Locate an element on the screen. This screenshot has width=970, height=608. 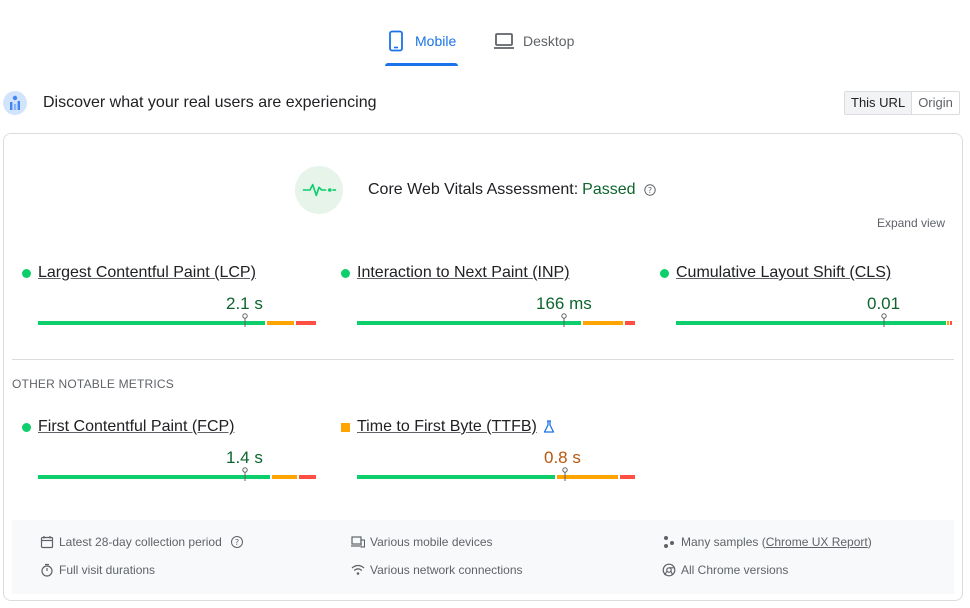
metric-ttfb: Time to First Byte (TTFB) 0.8 s is located at coordinates (488, 452).